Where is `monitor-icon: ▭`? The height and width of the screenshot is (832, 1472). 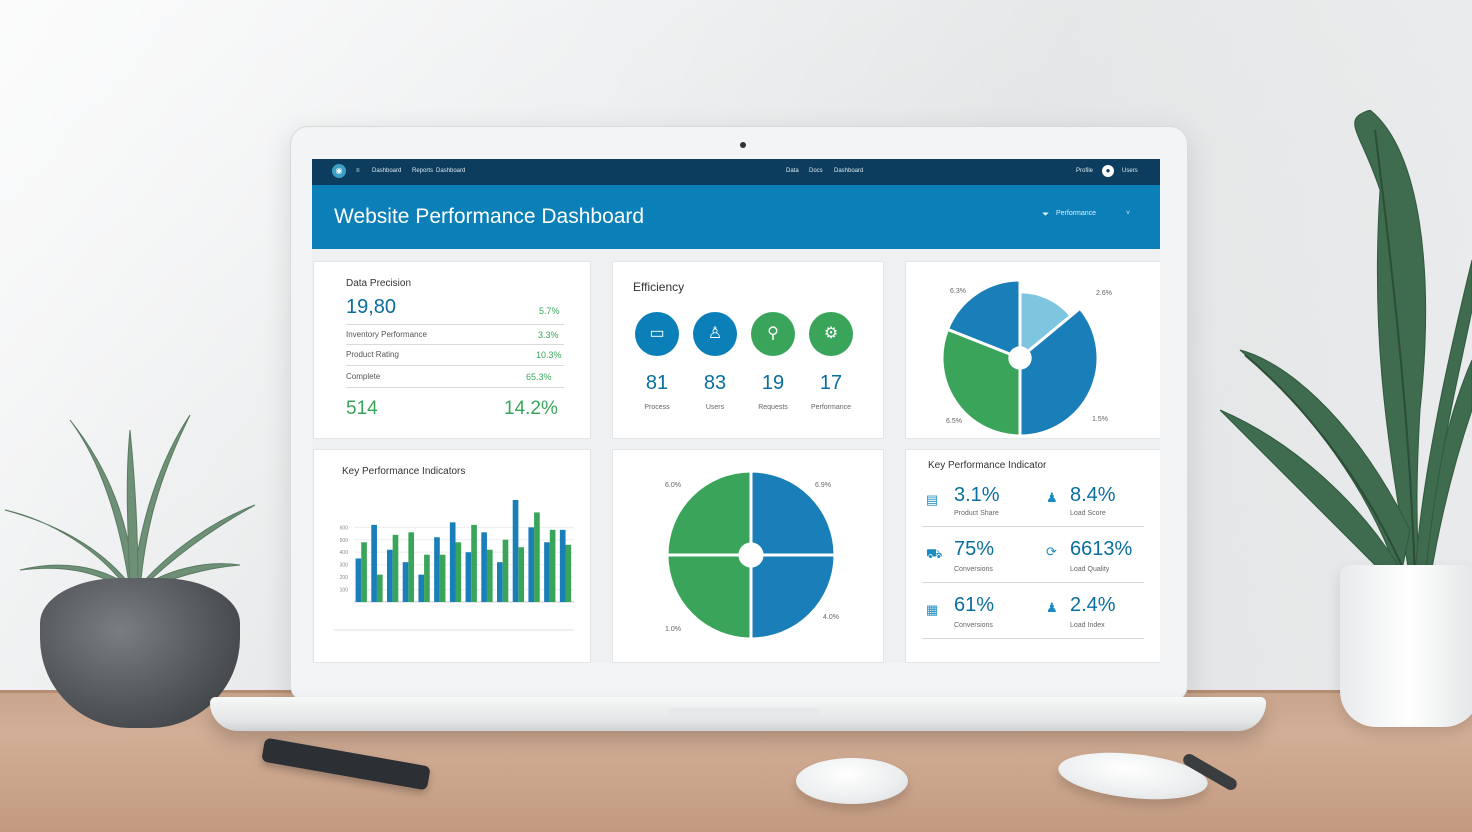 monitor-icon: ▭ is located at coordinates (657, 334).